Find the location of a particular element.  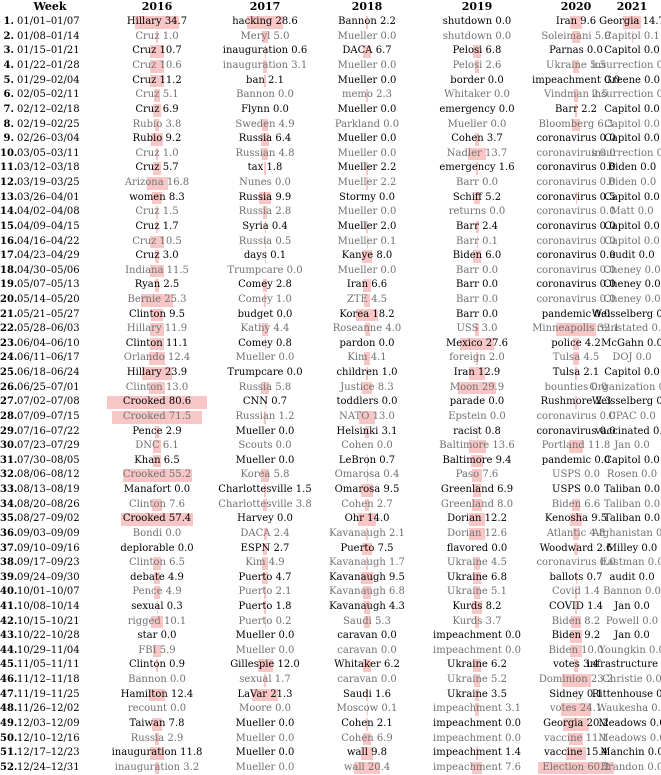

term-score: 34.7 is located at coordinates (176, 22).